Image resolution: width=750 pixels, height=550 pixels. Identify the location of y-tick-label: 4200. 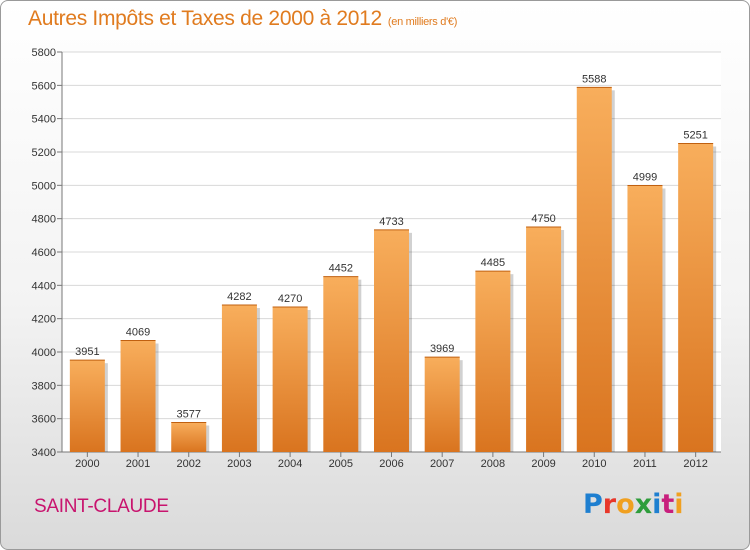
(44, 320).